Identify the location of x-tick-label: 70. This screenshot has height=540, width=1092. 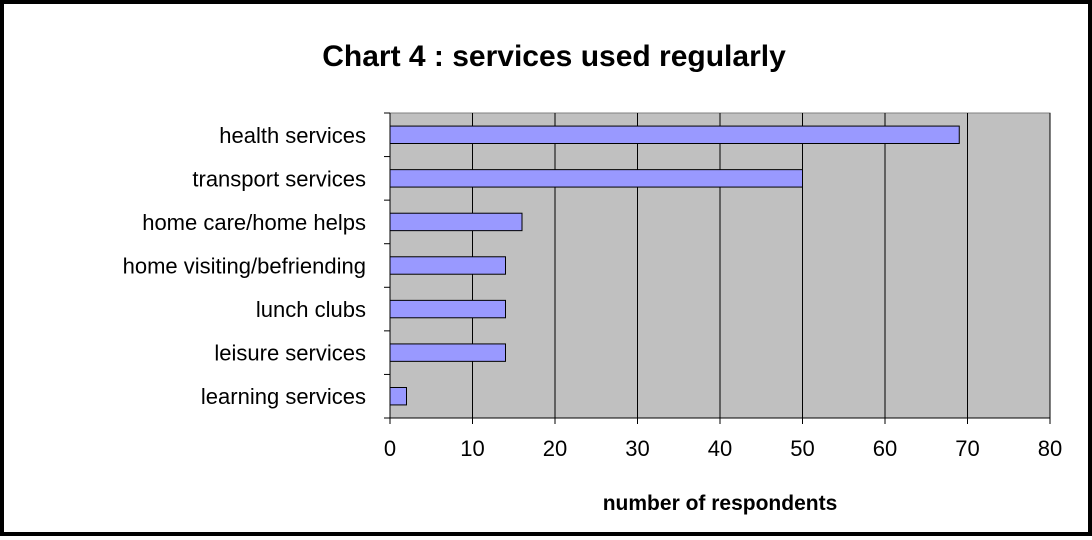
(967, 448).